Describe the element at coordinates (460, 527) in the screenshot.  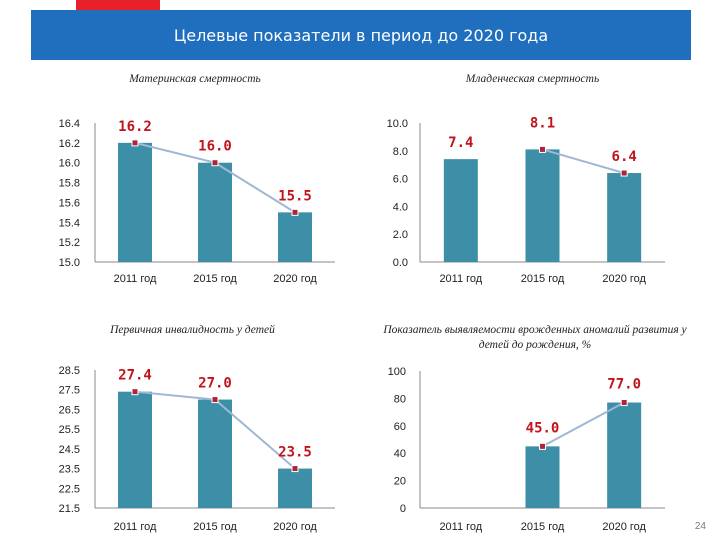
I see `anomalies-category-label: 2011 год` at that location.